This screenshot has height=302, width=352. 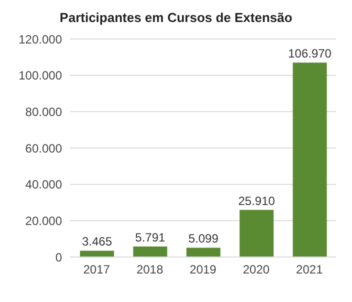 I want to click on data-label: 106.970, so click(x=310, y=53).